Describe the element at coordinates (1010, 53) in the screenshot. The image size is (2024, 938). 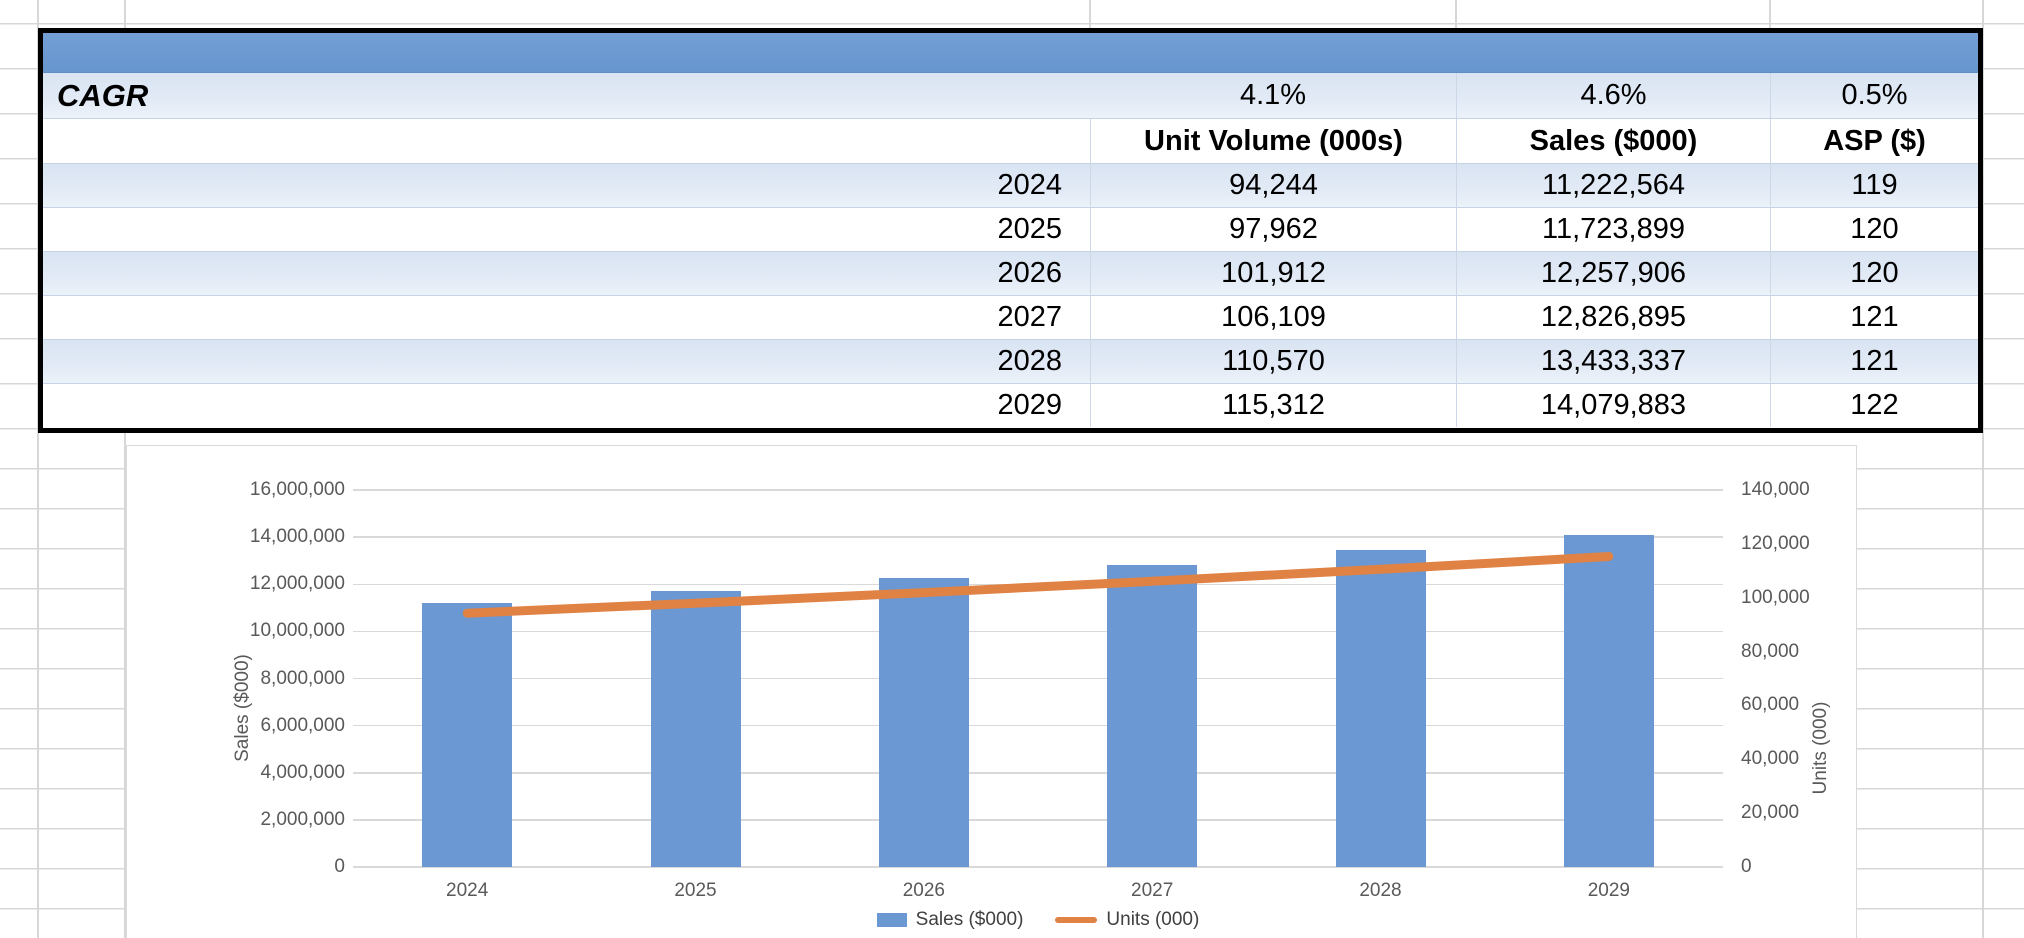
I see `table-title-bar-cell` at that location.